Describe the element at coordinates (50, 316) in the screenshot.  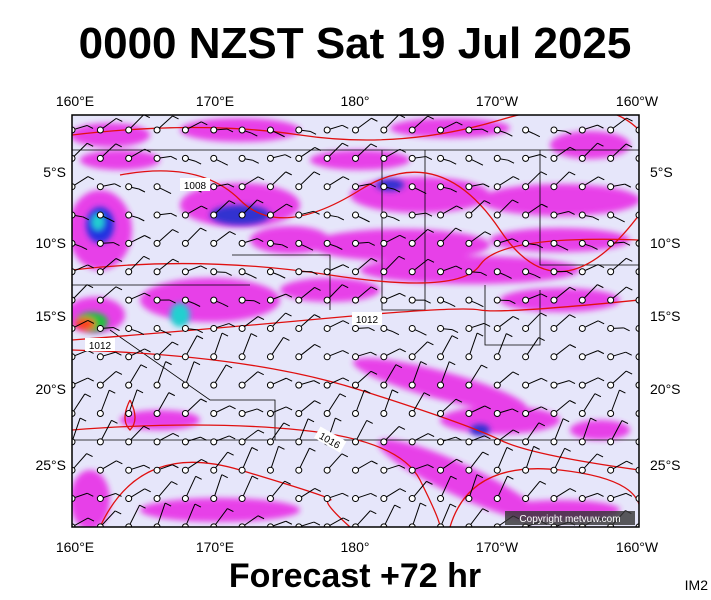
I see `lat-label: 15°S` at that location.